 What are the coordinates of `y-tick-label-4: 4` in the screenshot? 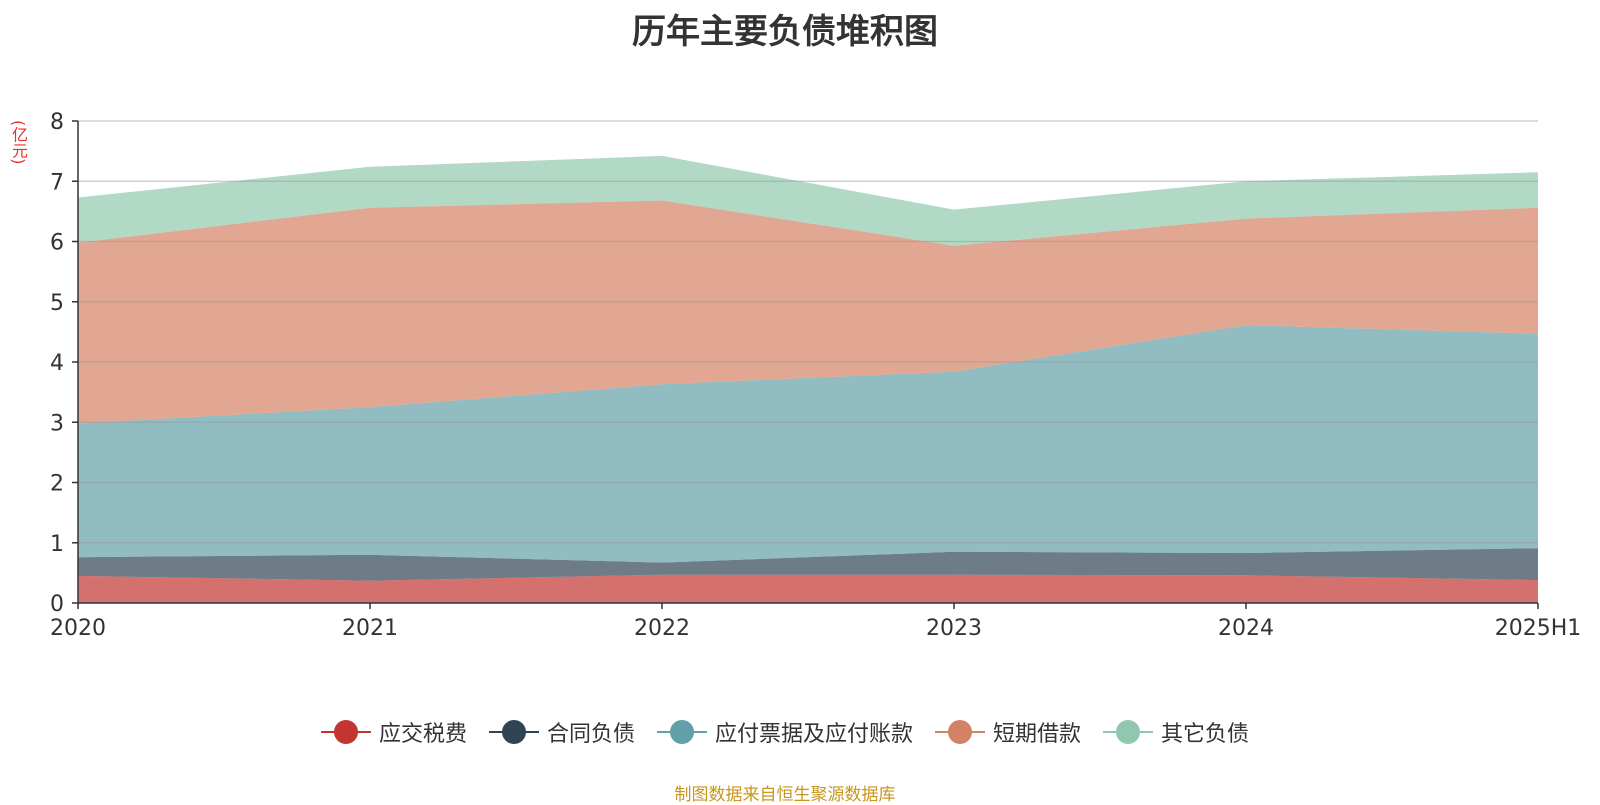 It's located at (57, 363).